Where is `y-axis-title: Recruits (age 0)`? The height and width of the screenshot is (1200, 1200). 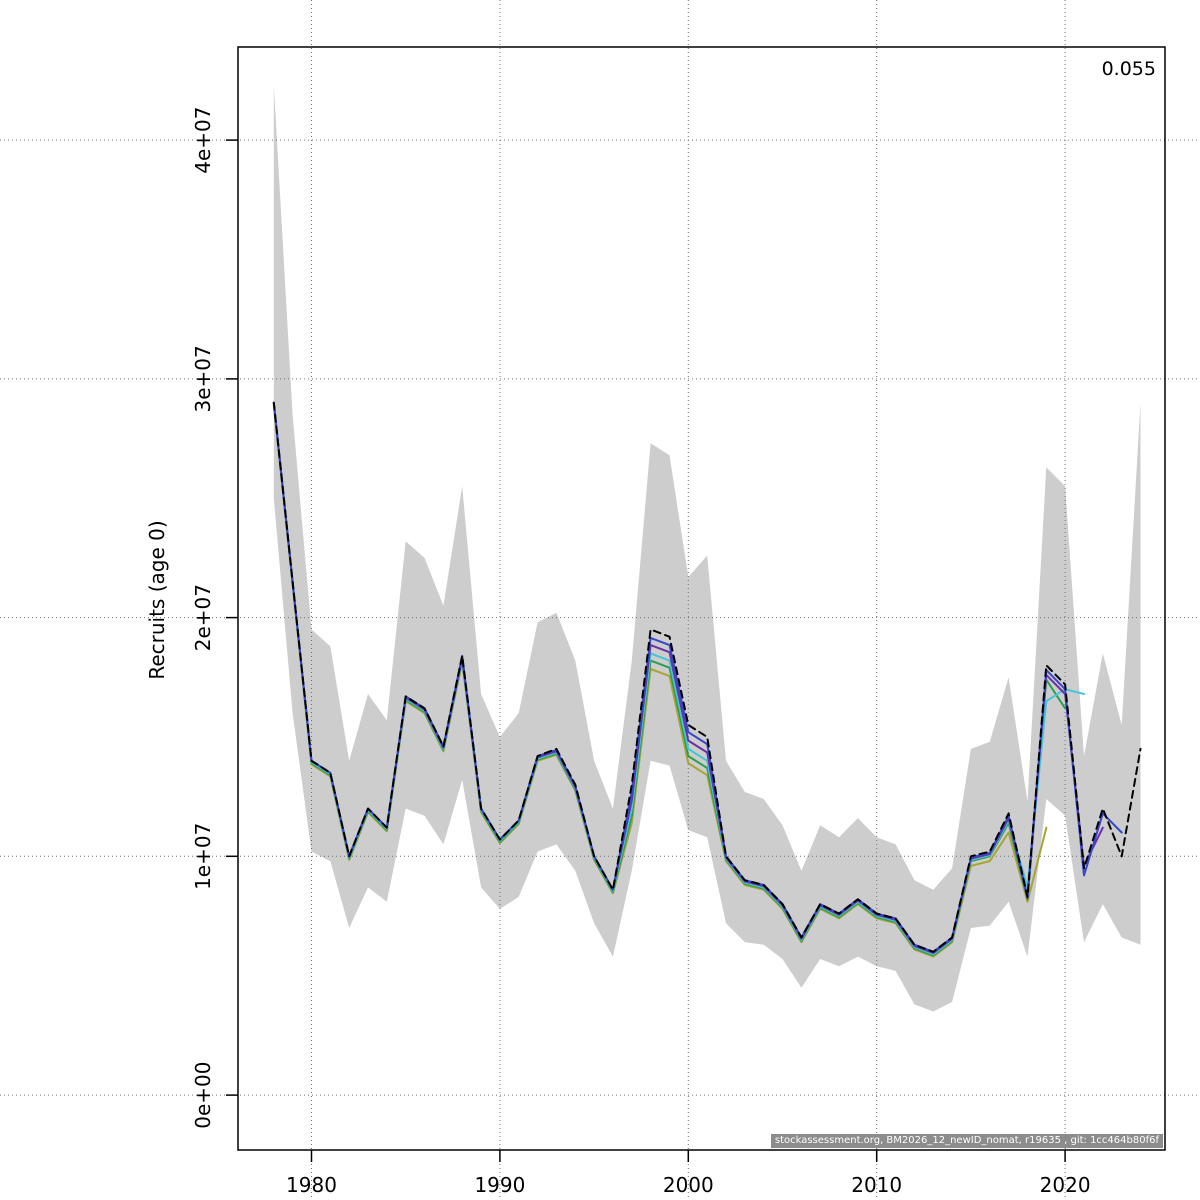 y-axis-title: Recruits (age 0) is located at coordinates (157, 600).